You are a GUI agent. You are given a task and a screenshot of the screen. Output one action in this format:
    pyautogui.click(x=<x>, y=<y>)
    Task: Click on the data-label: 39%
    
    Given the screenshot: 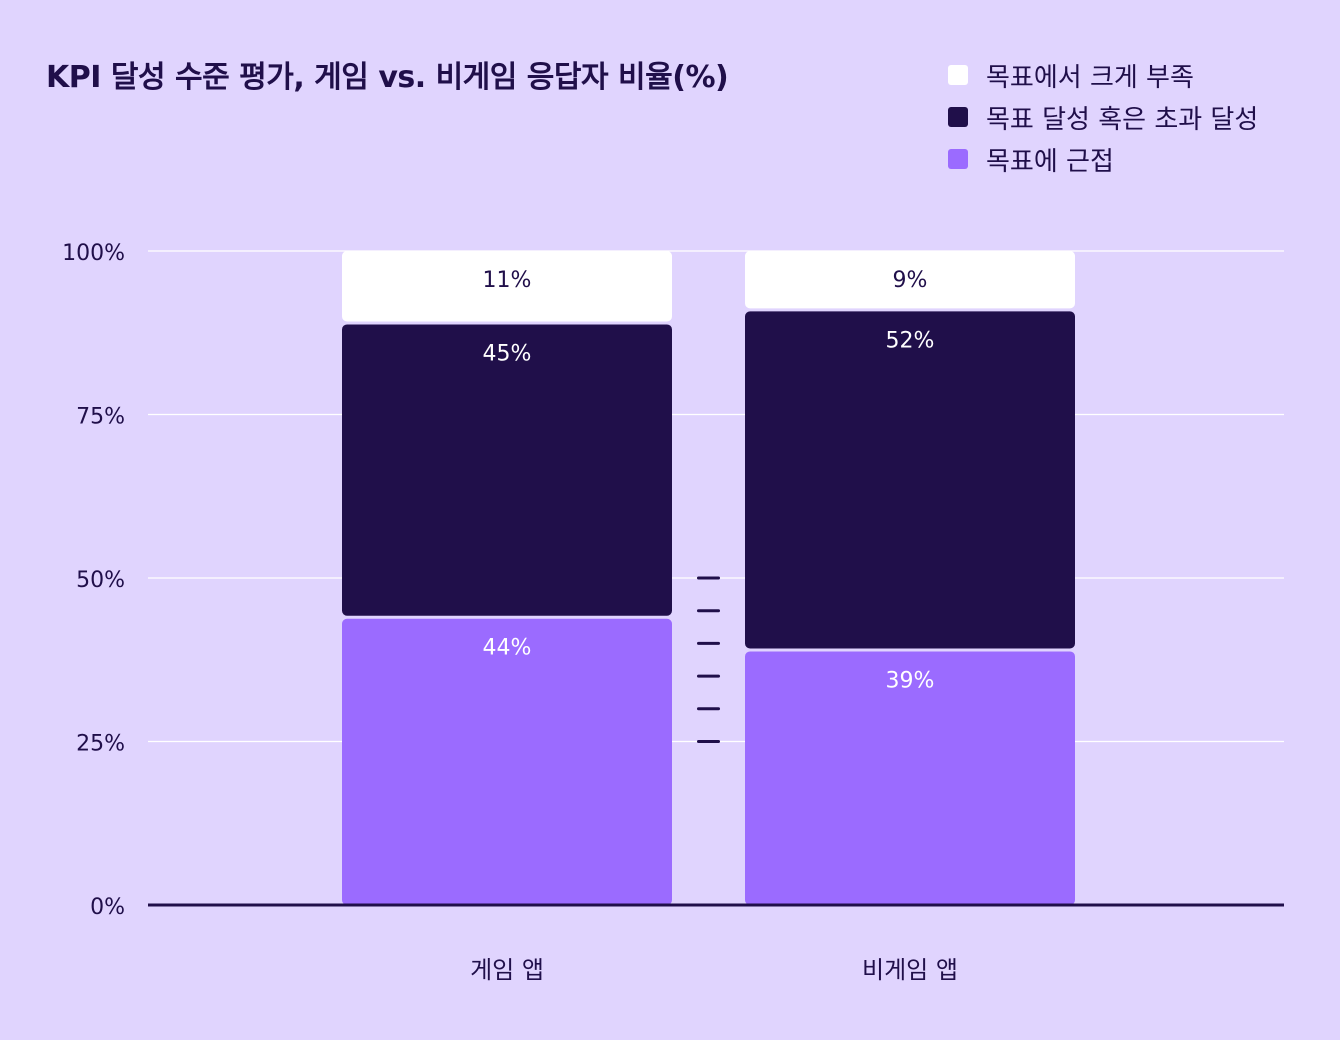 What is the action you would take?
    pyautogui.click(x=910, y=680)
    